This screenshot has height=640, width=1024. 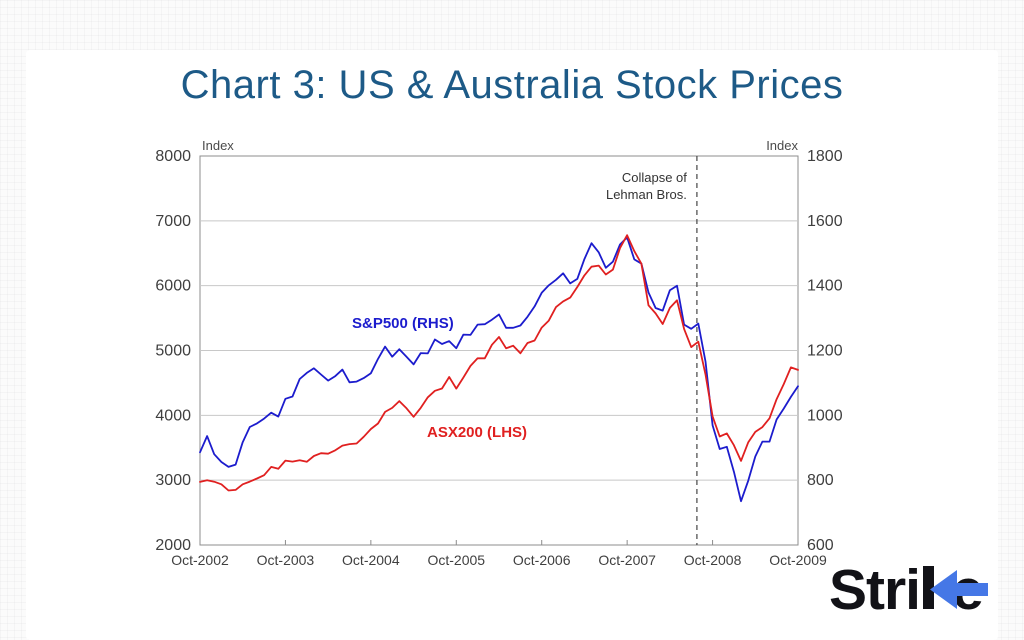 I want to click on x-tick-label: Oct-2002, so click(x=200, y=560).